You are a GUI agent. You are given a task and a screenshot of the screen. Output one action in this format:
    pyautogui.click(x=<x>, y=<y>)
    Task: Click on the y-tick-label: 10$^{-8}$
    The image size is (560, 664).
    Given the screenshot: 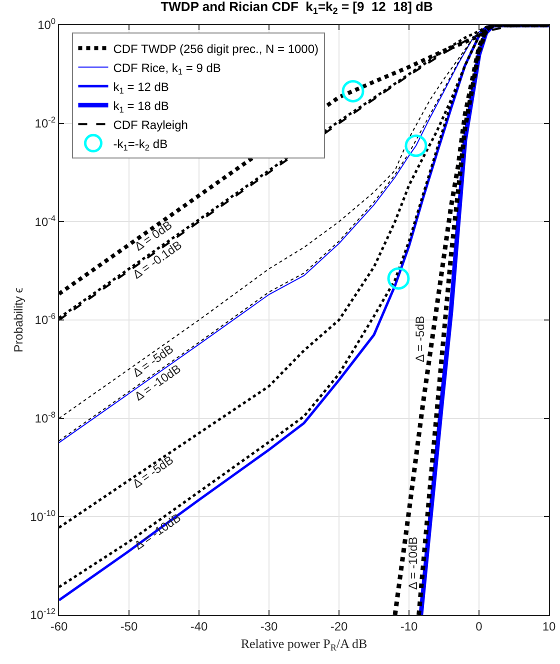 What is the action you would take?
    pyautogui.click(x=45, y=417)
    